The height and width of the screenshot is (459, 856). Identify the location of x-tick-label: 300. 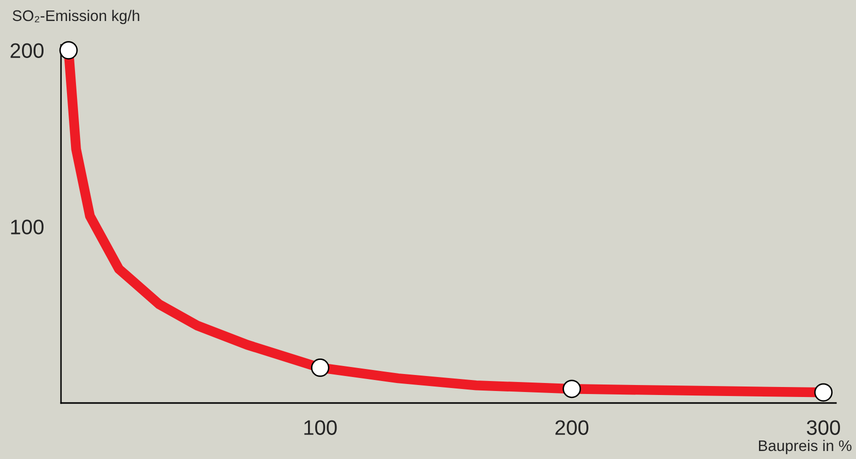
(823, 427).